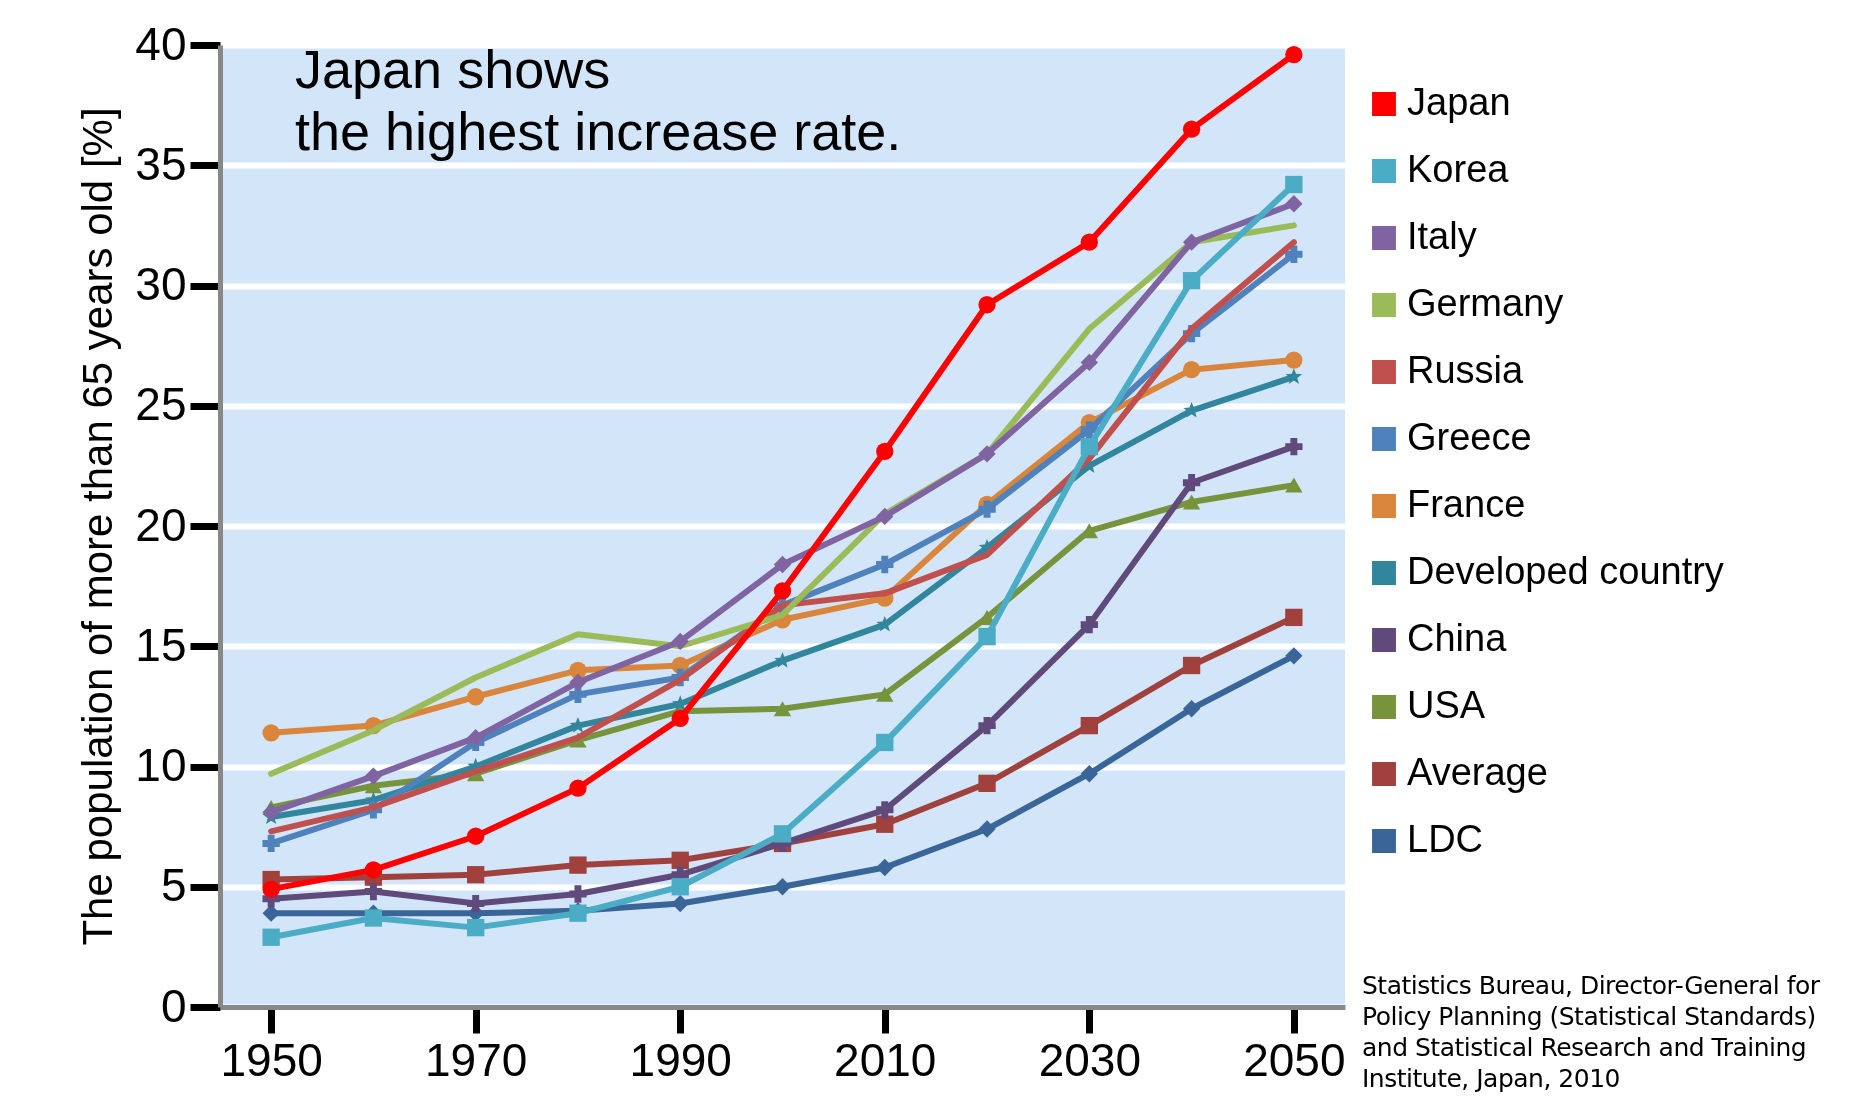 This screenshot has width=1864, height=1117. I want to click on y-tick-label: 15, so click(161, 644).